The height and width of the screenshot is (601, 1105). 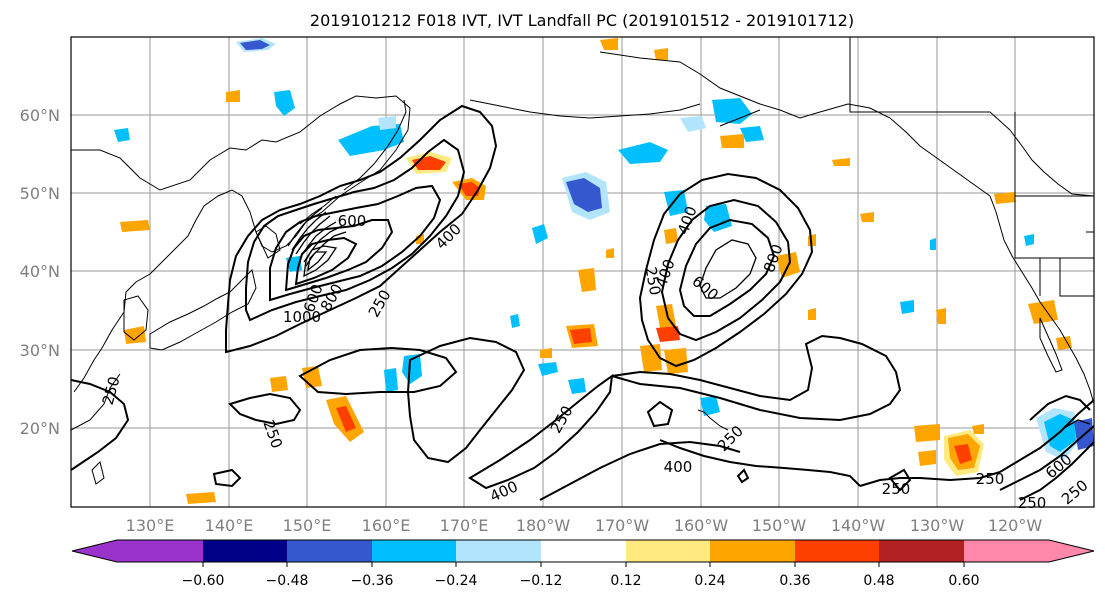 I want to click on colorbar-tick-label: 0.12, so click(x=625, y=581).